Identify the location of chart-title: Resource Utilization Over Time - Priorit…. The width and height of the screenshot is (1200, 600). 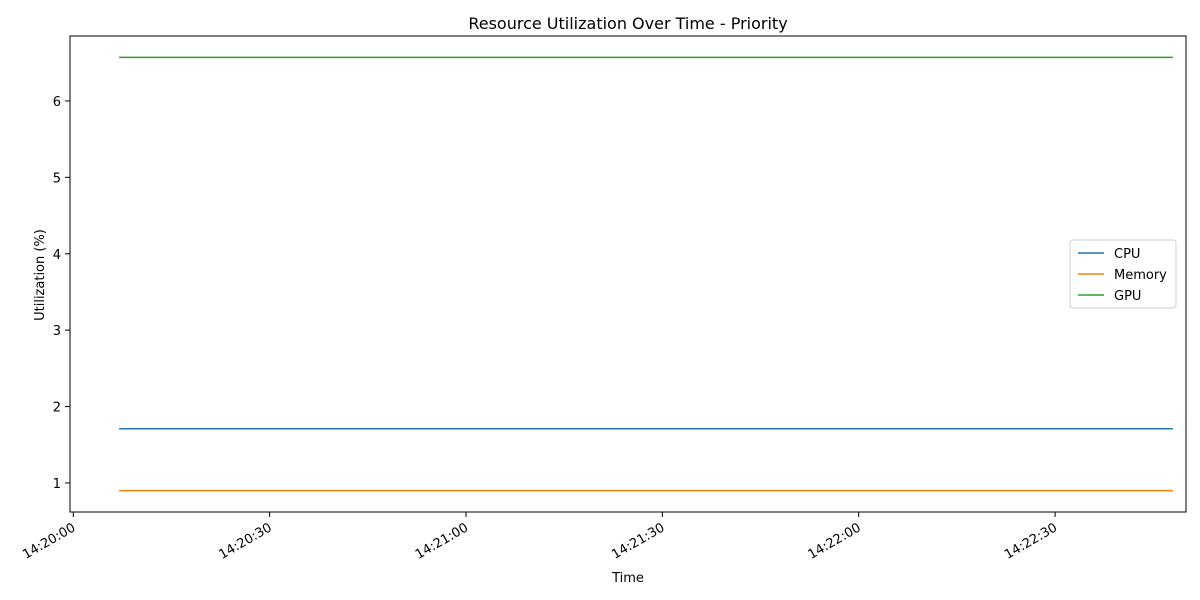
(627, 23).